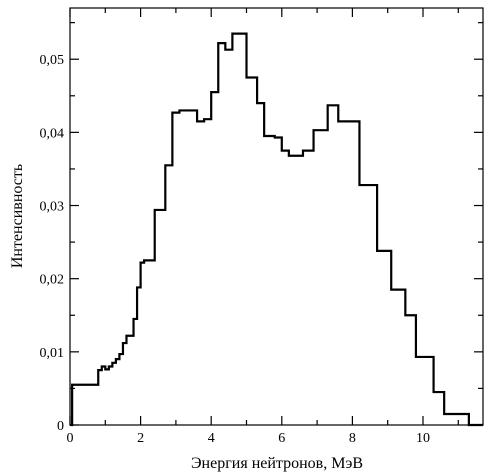 This screenshot has width=485, height=472. What do you see at coordinates (70, 438) in the screenshot?
I see `x-tick-label: 0` at bounding box center [70, 438].